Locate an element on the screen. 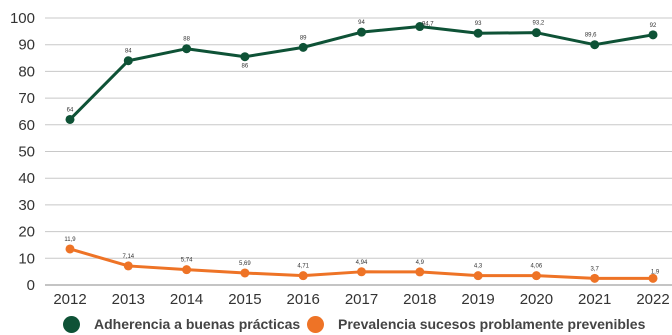  x-tick-label: 2022 is located at coordinates (652, 299).